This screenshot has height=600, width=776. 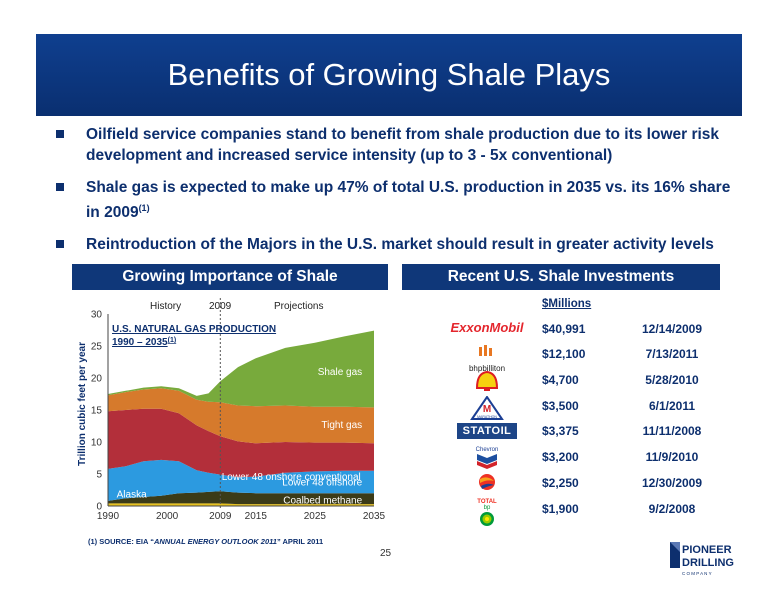 What do you see at coordinates (298, 306) in the screenshot?
I see `period-label-projections: Projections` at bounding box center [298, 306].